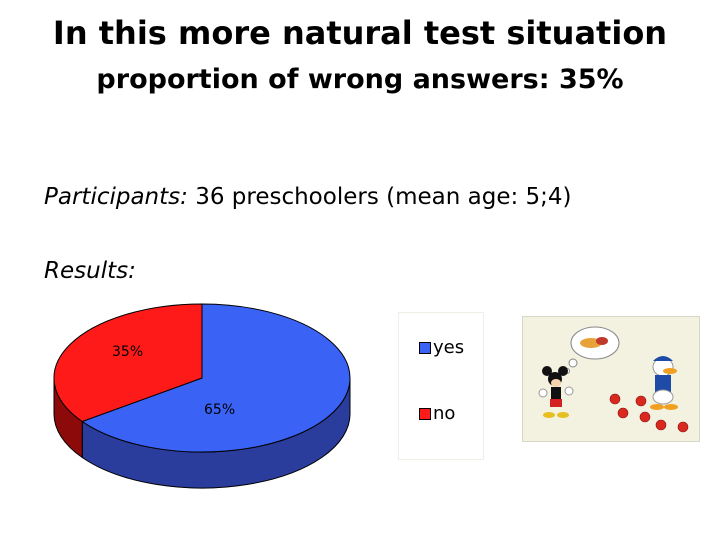 The image size is (720, 540). I want to click on legend-swatch-yes, so click(425, 347).